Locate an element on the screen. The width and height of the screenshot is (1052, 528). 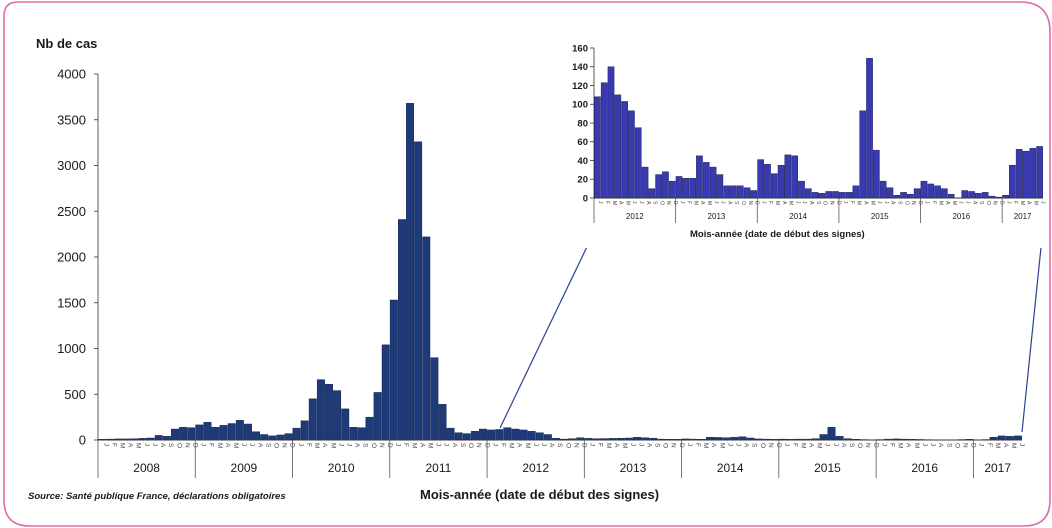
inset-year-label: 2016 is located at coordinates (961, 216).